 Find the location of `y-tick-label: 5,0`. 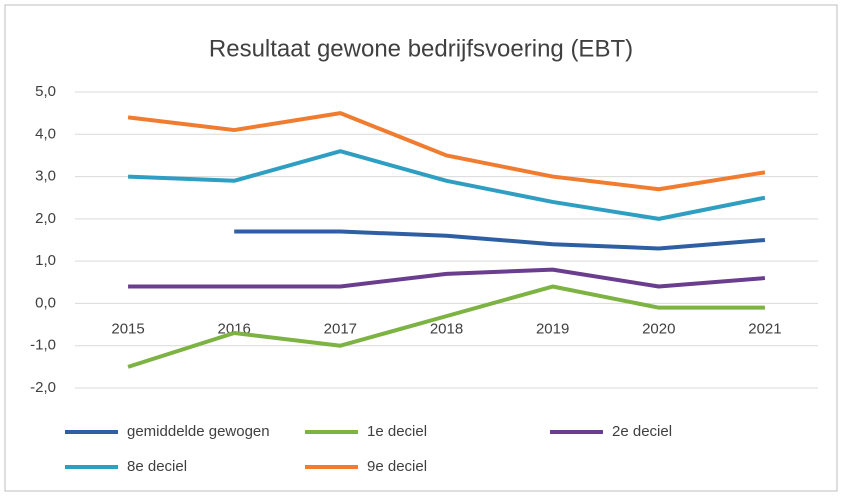

y-tick-label: 5,0 is located at coordinates (45, 91).